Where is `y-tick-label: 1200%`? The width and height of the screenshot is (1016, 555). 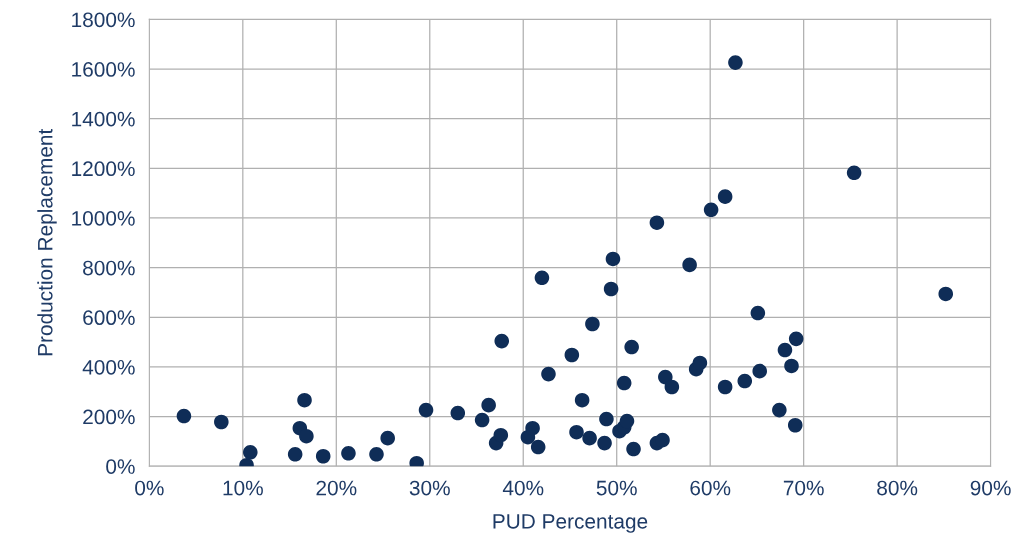
y-tick-label: 1200% is located at coordinates (103, 169).